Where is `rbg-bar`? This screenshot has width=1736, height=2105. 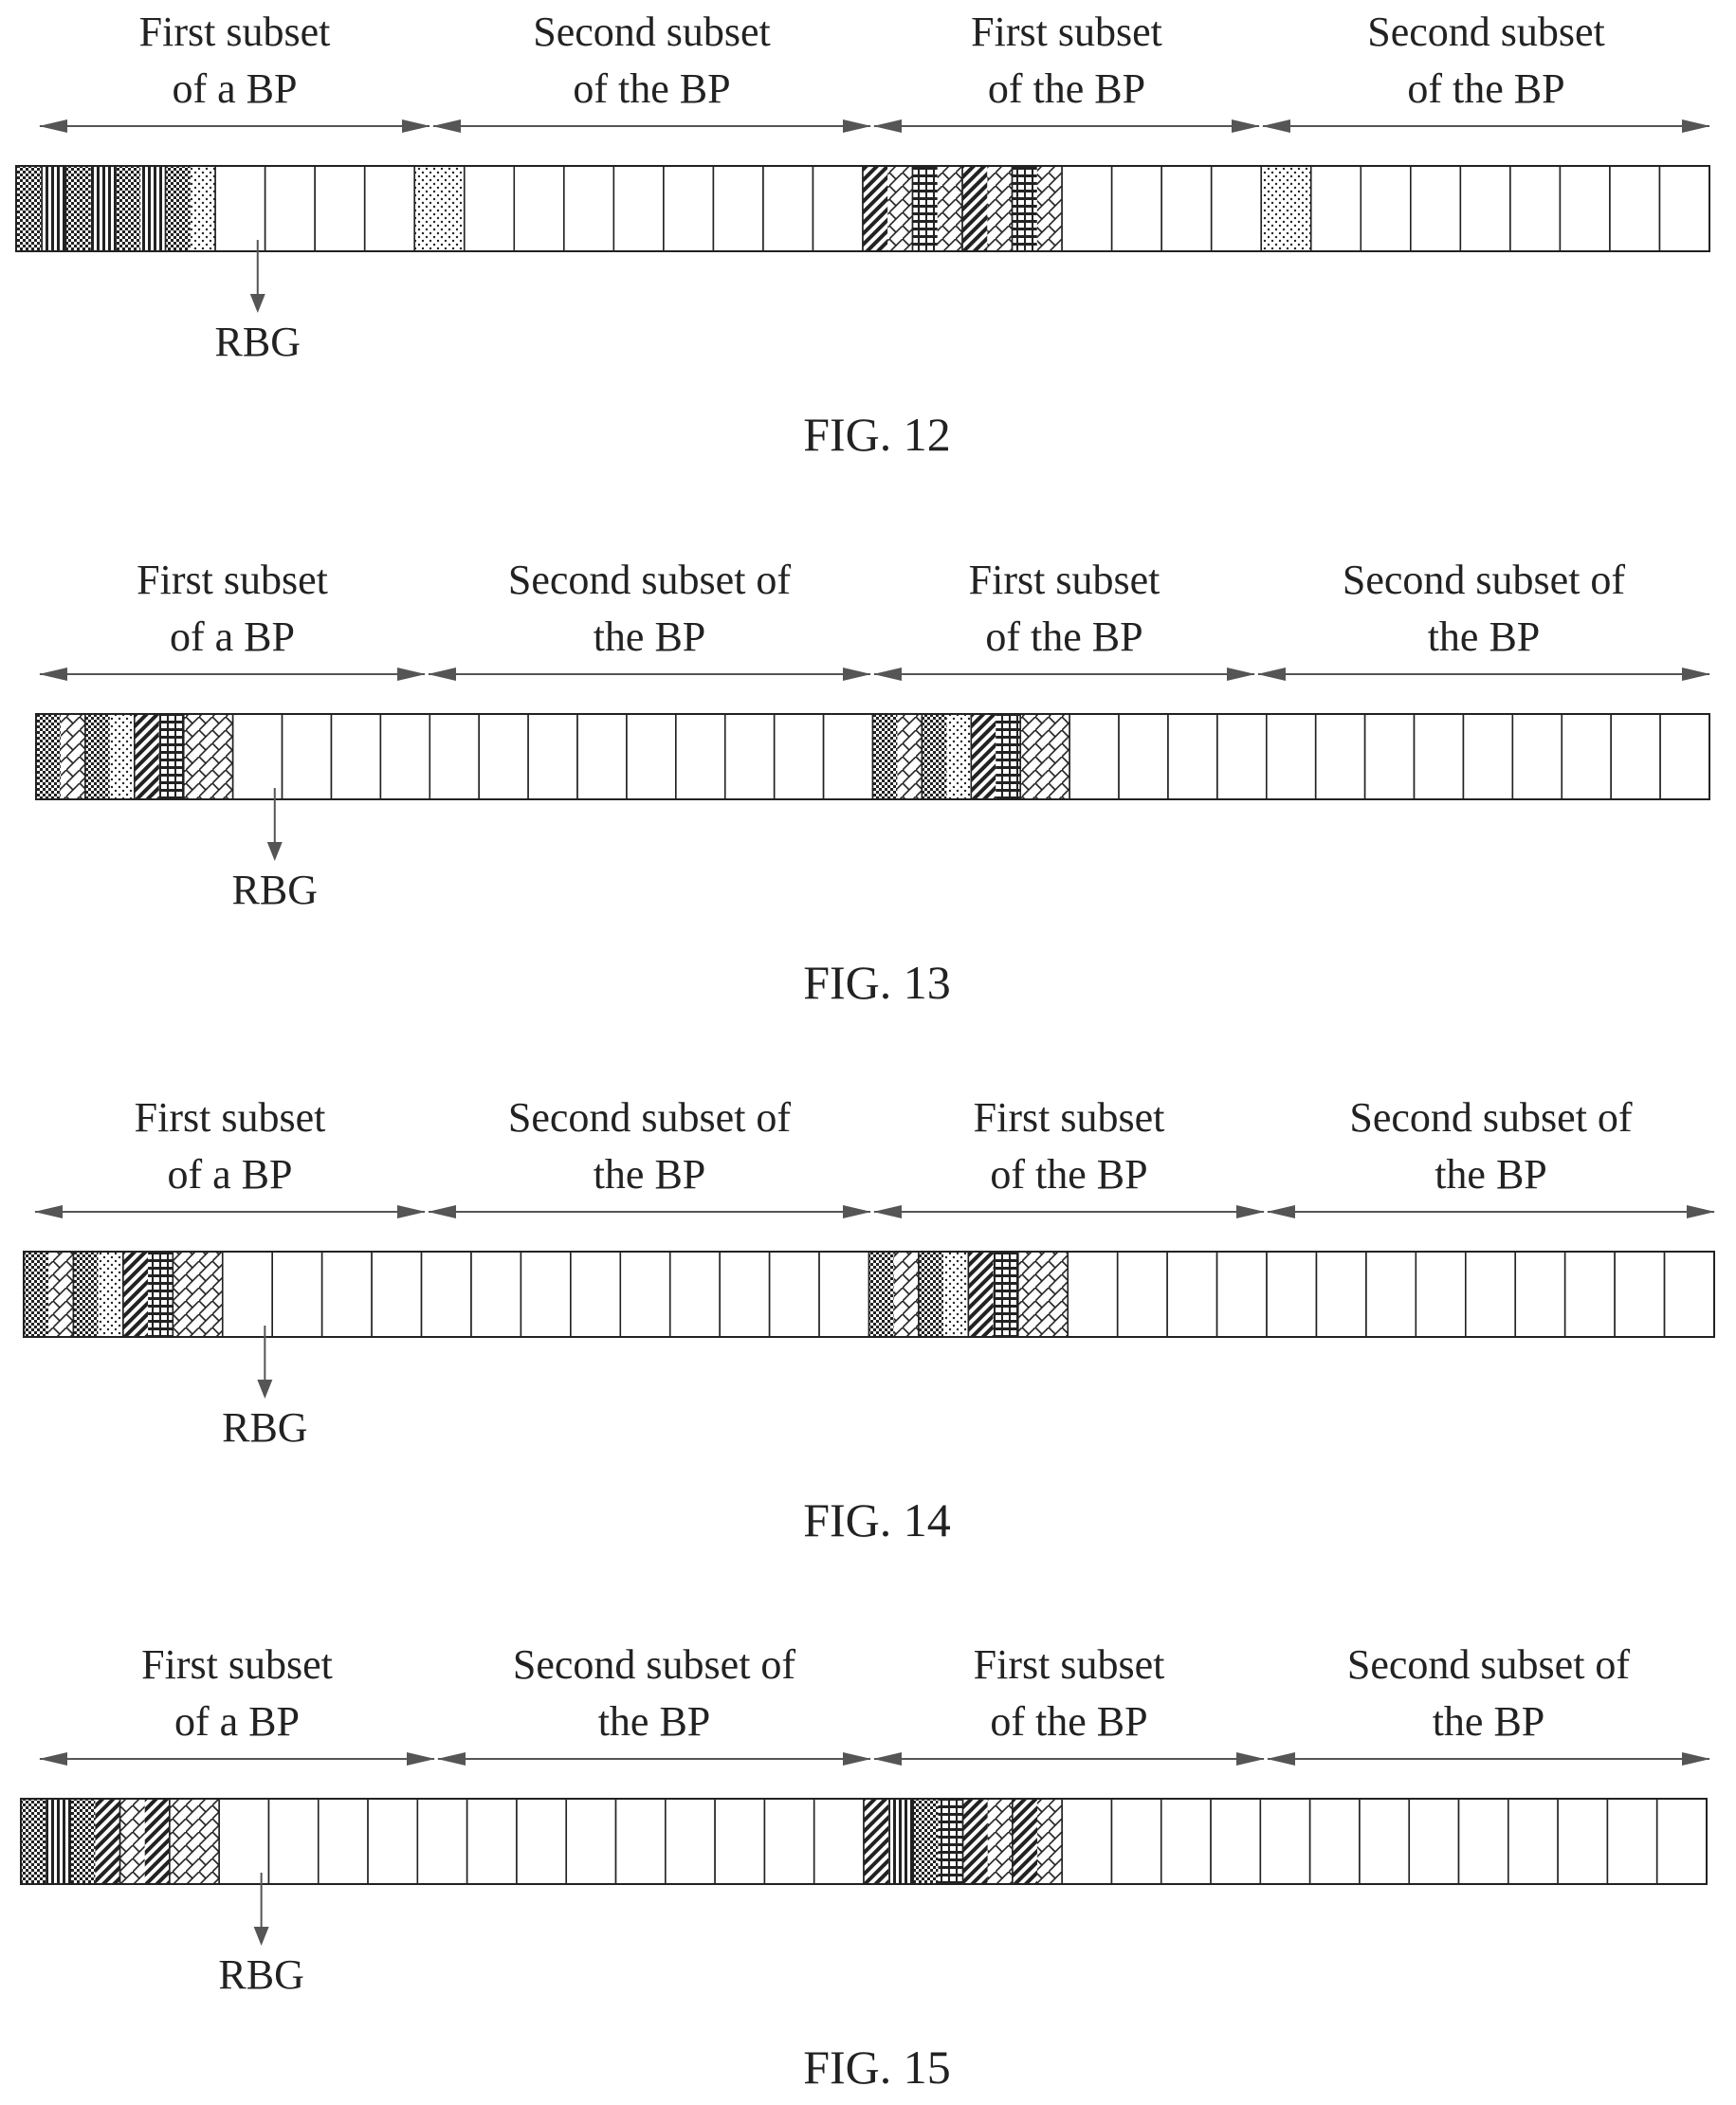
rbg-bar is located at coordinates (864, 1841).